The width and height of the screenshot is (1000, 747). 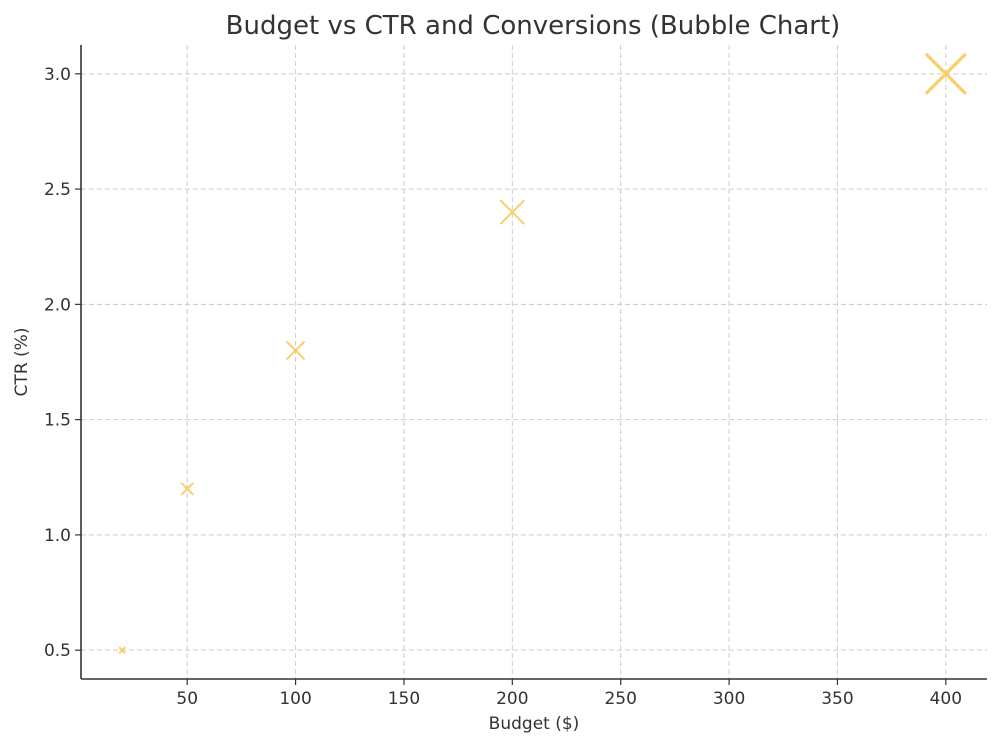 I want to click on y-tick-label: 2.5, so click(x=57, y=190).